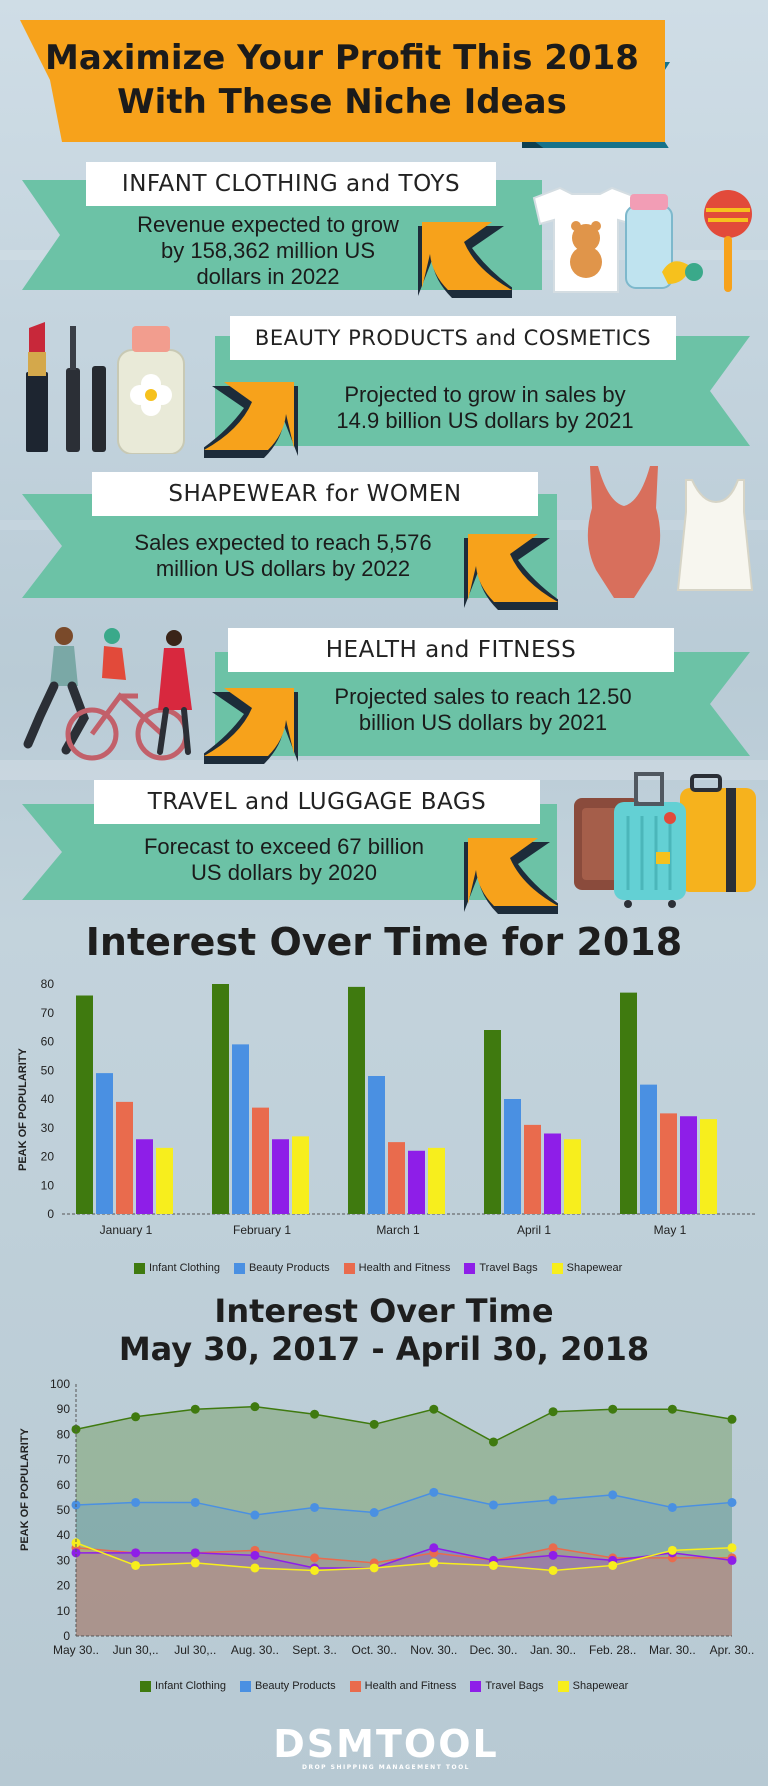  I want to click on desc-line: million US dollars by 2022, so click(283, 568).